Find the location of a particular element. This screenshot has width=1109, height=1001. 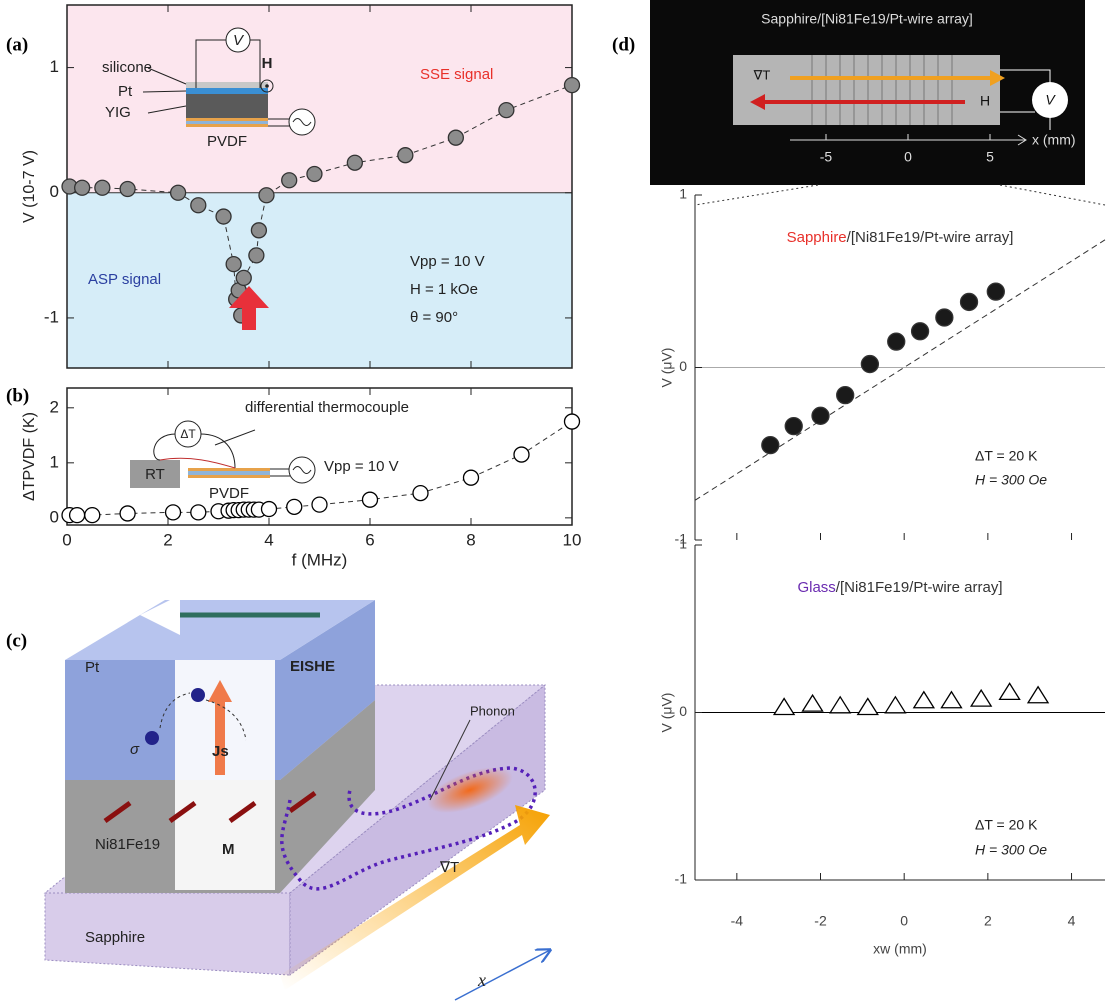

annotation: YIG is located at coordinates (118, 112).